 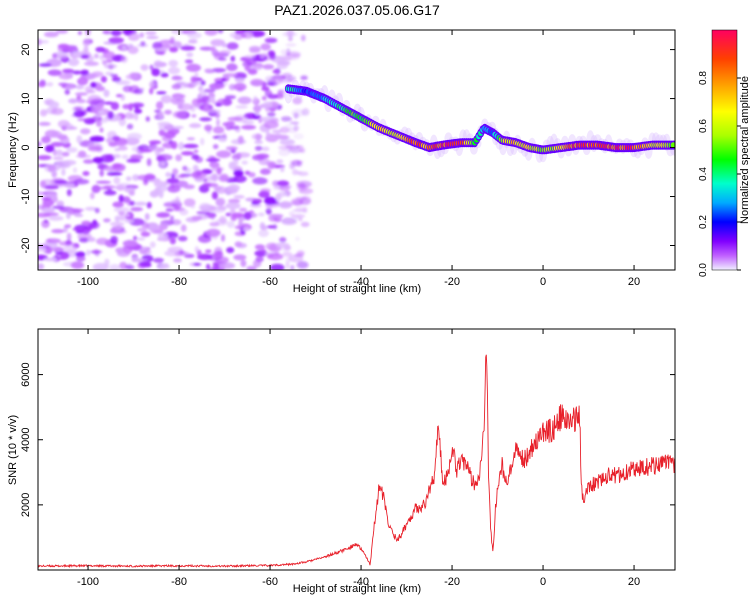 What do you see at coordinates (270, 582) in the screenshot?
I see `x-tick-label: -60` at bounding box center [270, 582].